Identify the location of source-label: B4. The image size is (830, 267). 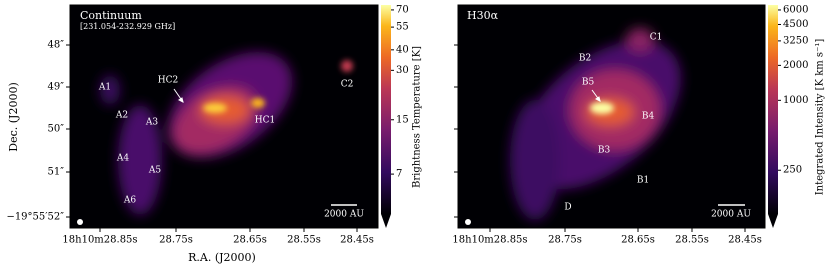
(648, 117).